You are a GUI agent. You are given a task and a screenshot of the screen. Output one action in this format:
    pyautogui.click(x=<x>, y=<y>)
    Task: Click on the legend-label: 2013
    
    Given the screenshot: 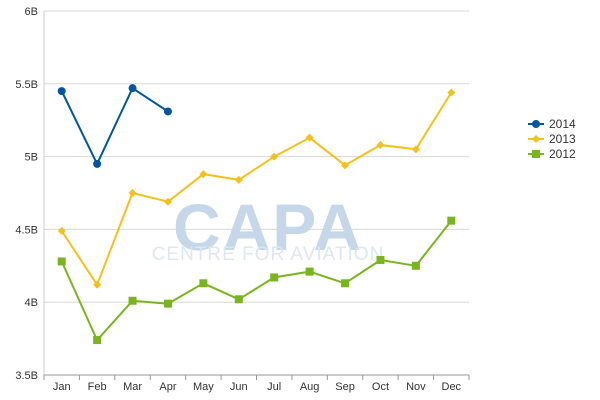 What is the action you would take?
    pyautogui.click(x=562, y=139)
    